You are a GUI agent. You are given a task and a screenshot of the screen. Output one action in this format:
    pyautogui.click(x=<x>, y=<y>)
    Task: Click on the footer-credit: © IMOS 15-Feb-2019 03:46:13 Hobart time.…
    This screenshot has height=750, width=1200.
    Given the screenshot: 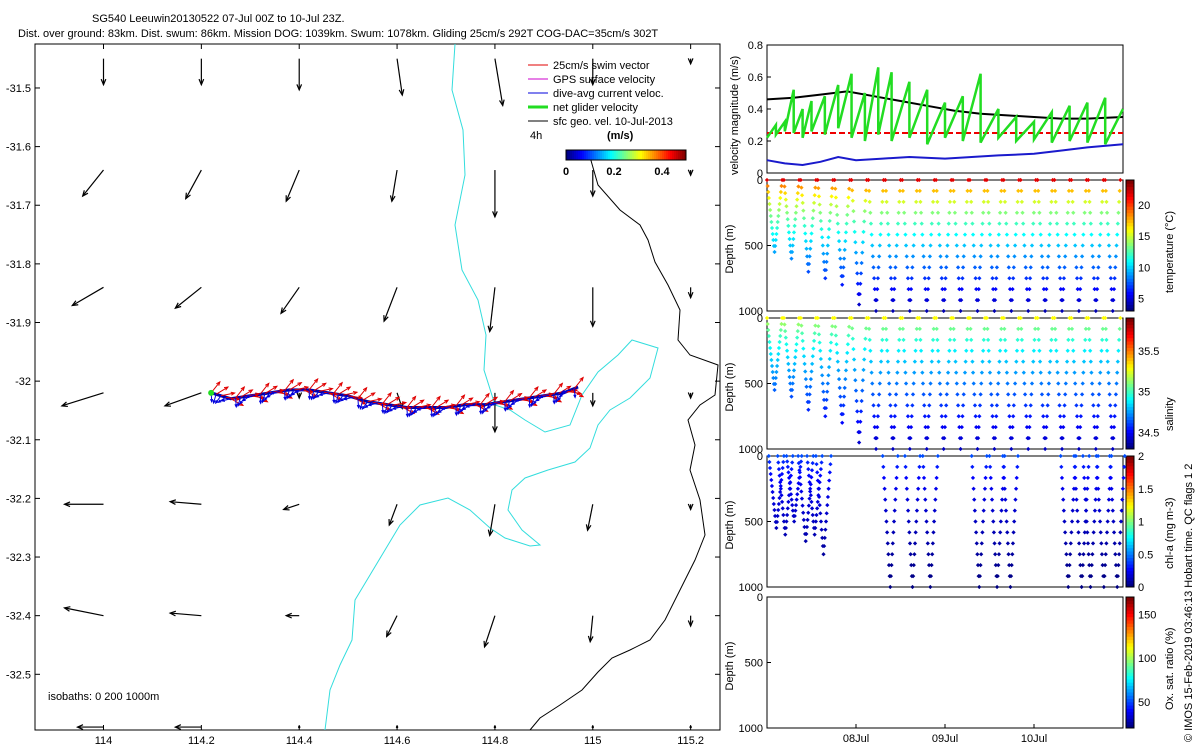 What is the action you would take?
    pyautogui.click(x=1189, y=603)
    